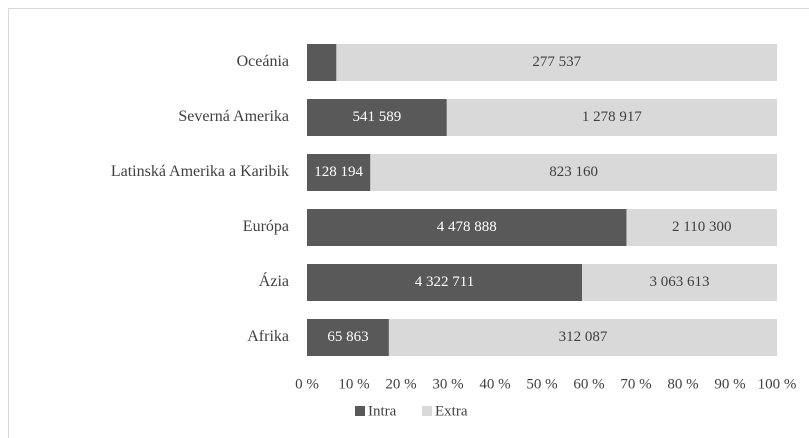  What do you see at coordinates (200, 171) in the screenshot?
I see `y-tick-label: Latinská Amerika a Karibik` at bounding box center [200, 171].